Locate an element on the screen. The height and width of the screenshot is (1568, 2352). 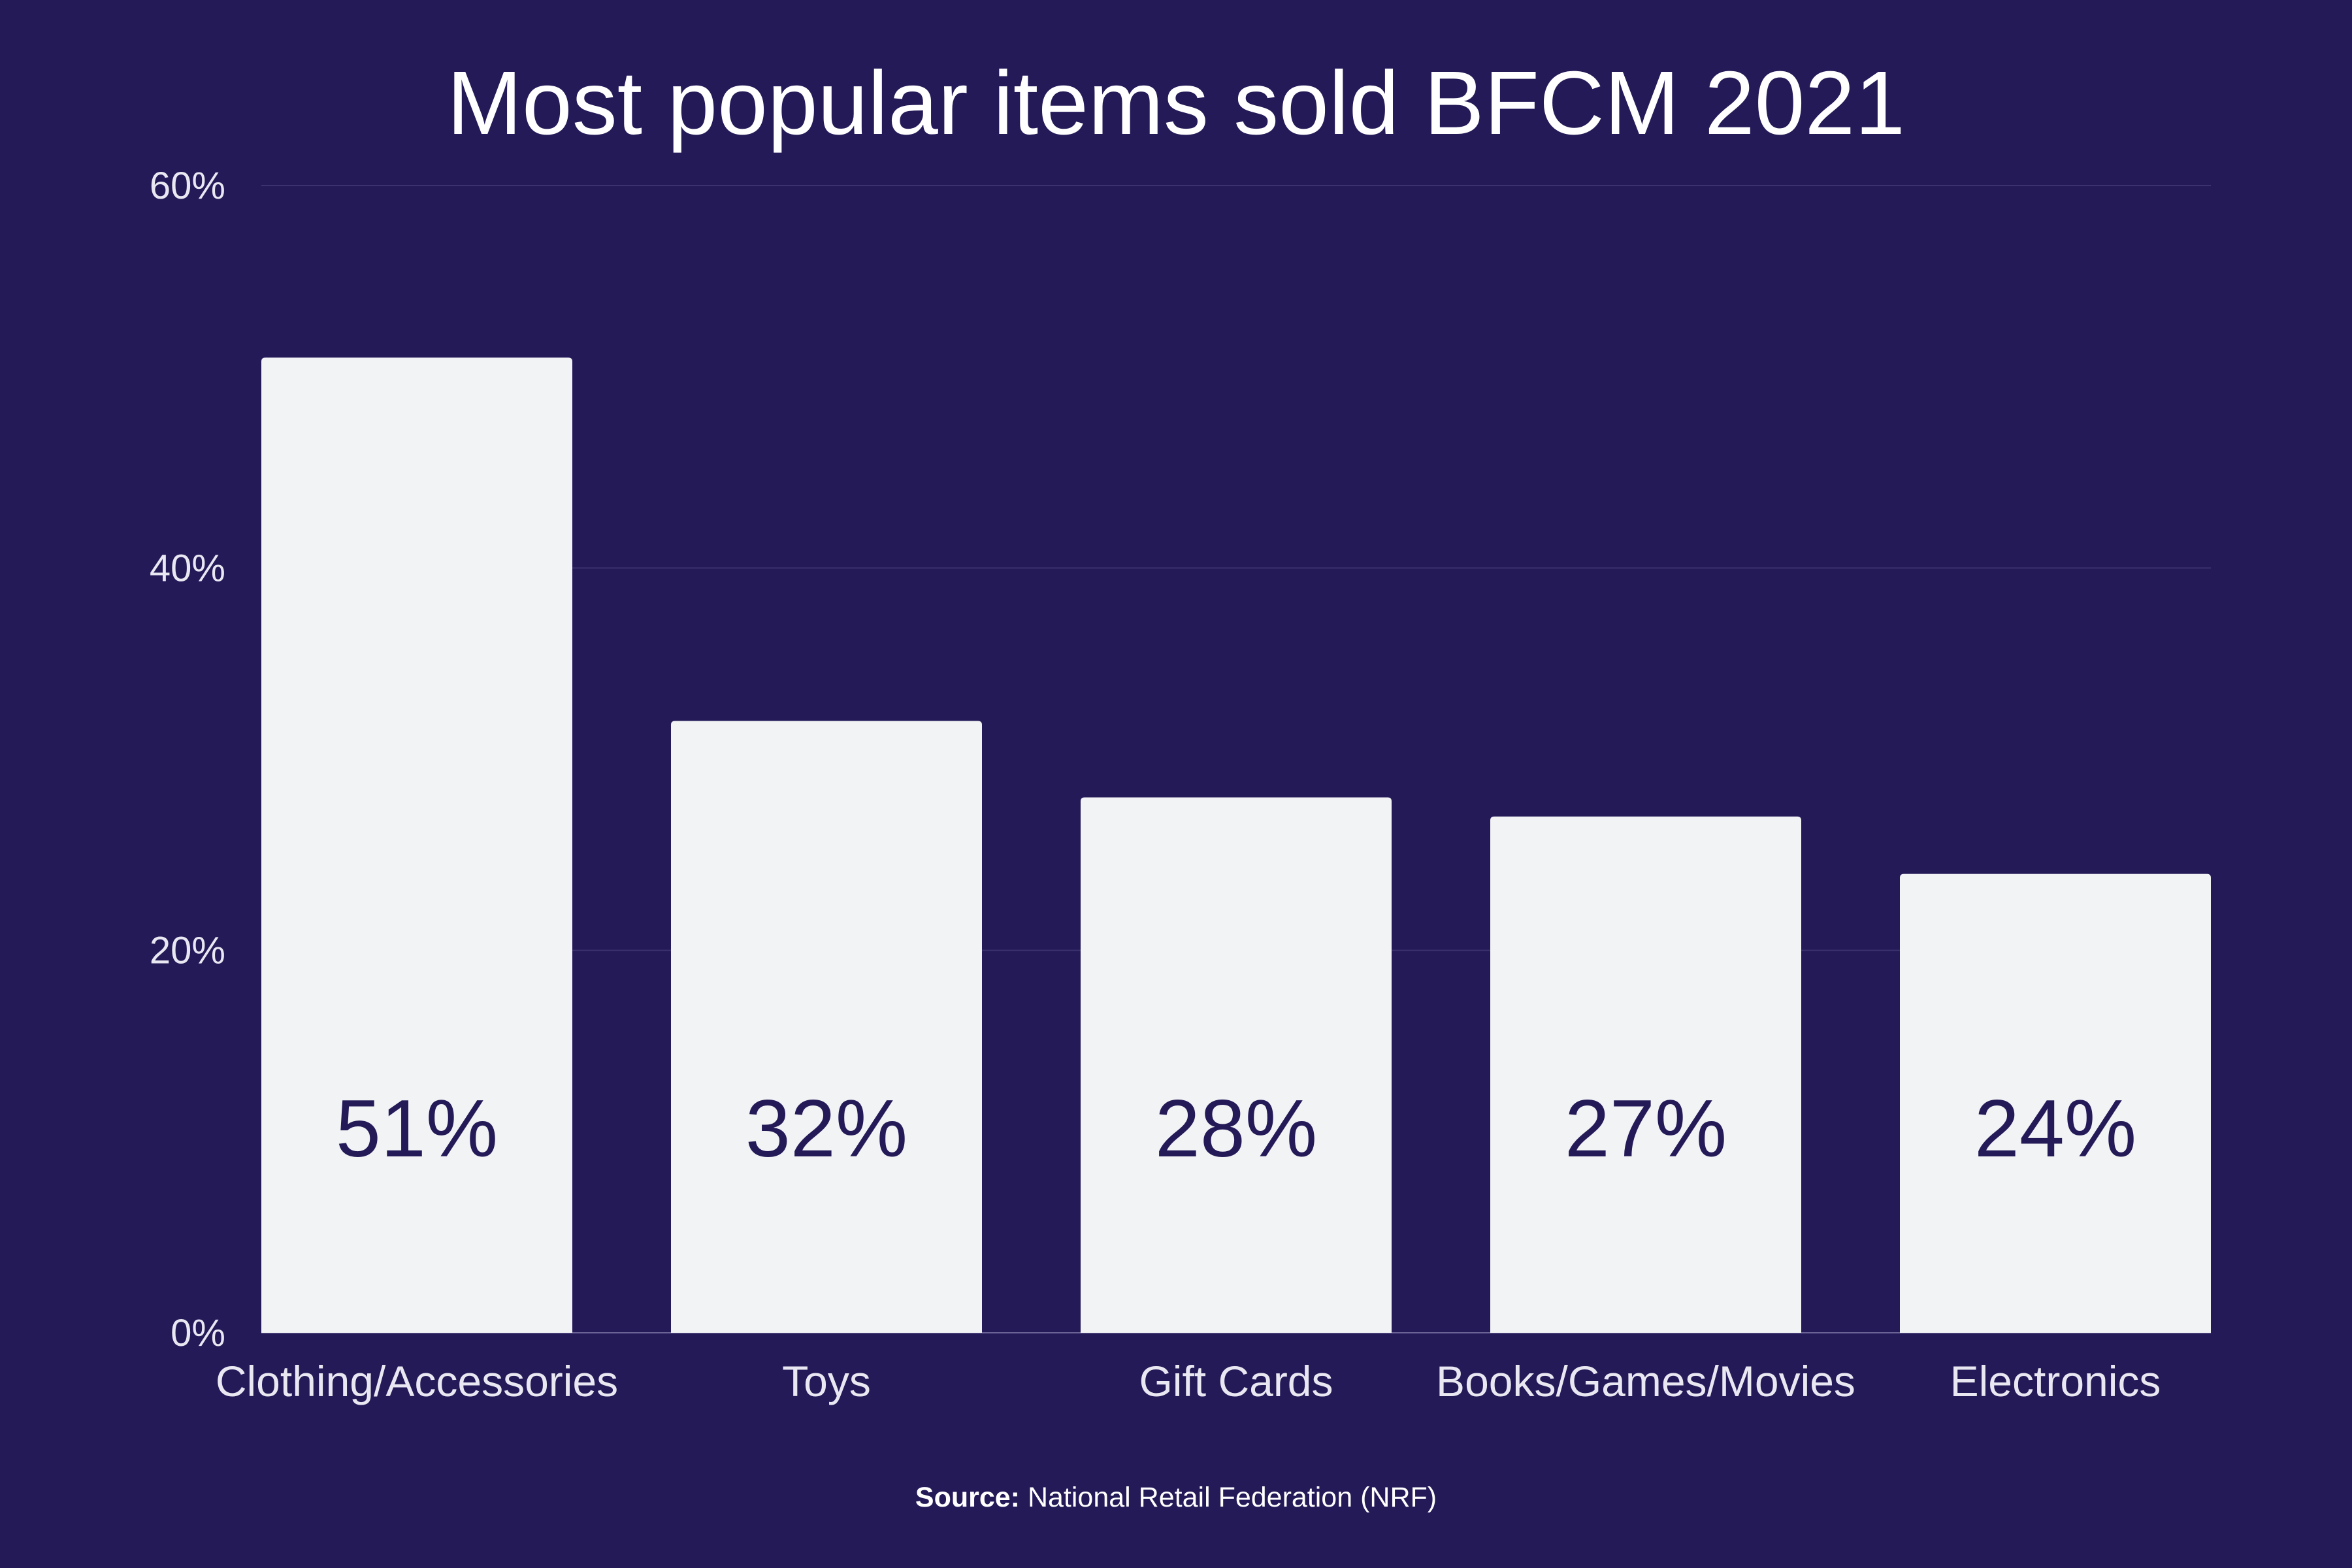
y-tick-label: 40% is located at coordinates (187, 568).